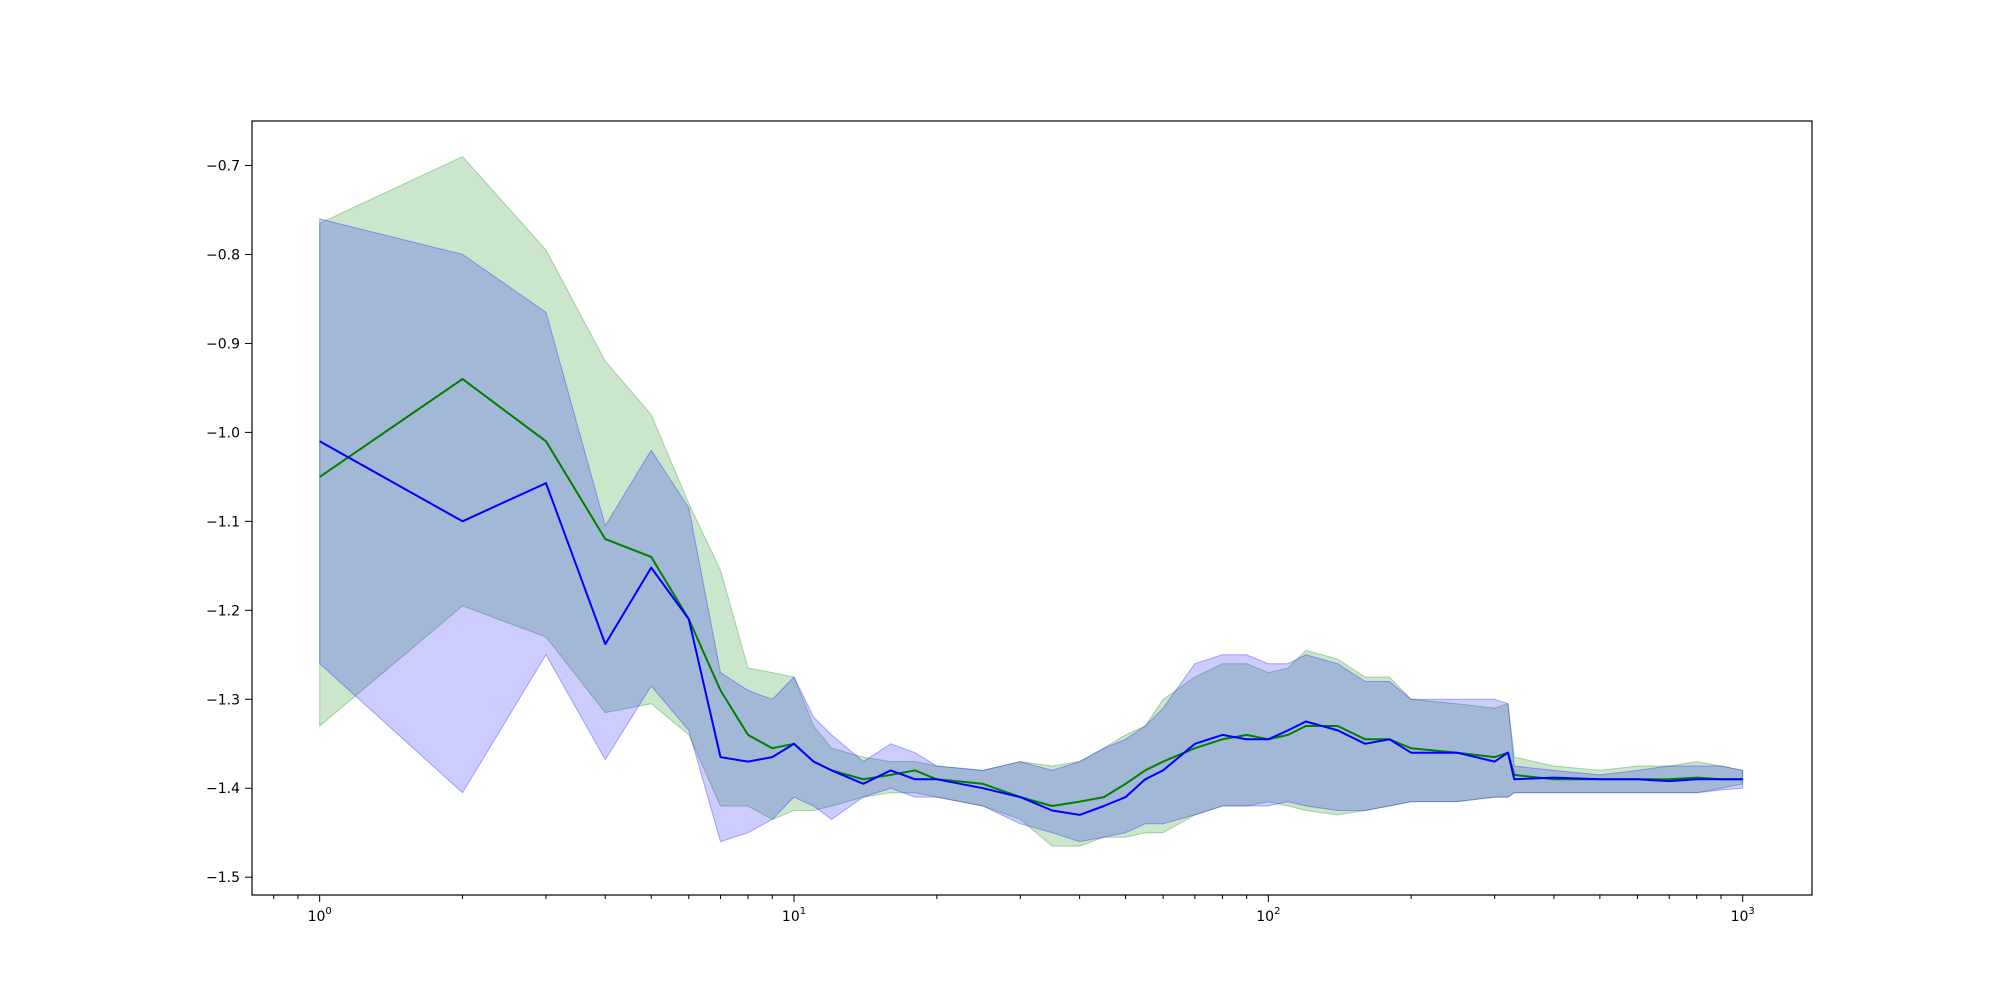 The height and width of the screenshot is (1000, 2000). I want to click on y-tick-label: −1.4, so click(223, 789).